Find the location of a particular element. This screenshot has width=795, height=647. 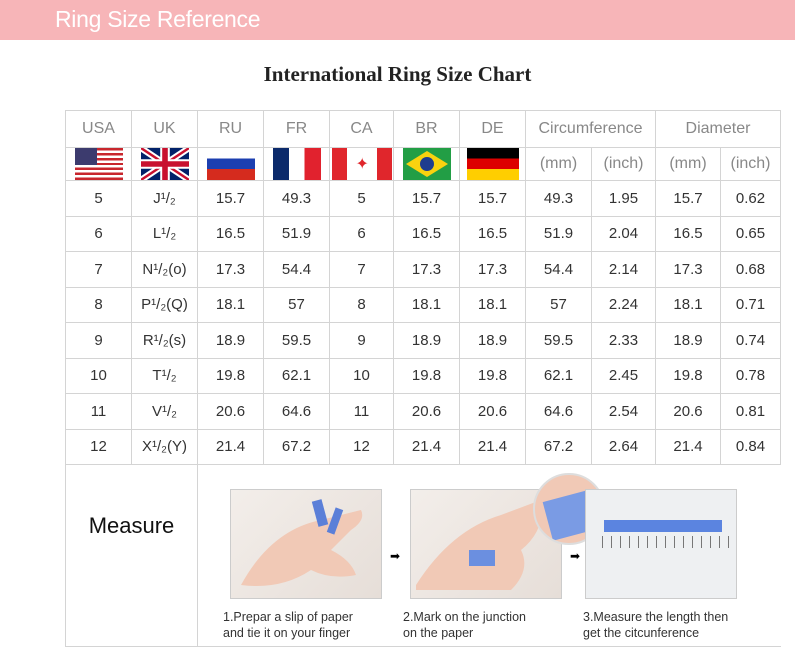

cell-ru: 18.9 is located at coordinates (231, 341).